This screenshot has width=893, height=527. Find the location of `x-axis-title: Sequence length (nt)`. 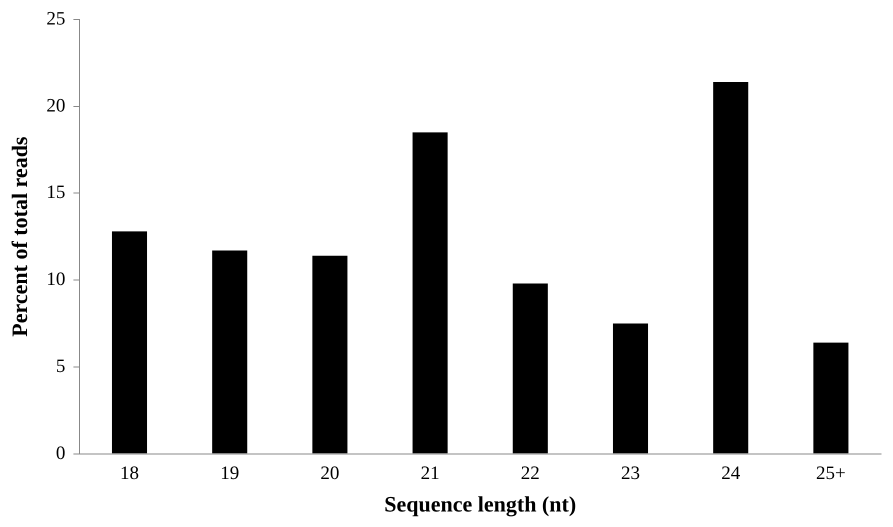

x-axis-title: Sequence length (nt) is located at coordinates (480, 503).